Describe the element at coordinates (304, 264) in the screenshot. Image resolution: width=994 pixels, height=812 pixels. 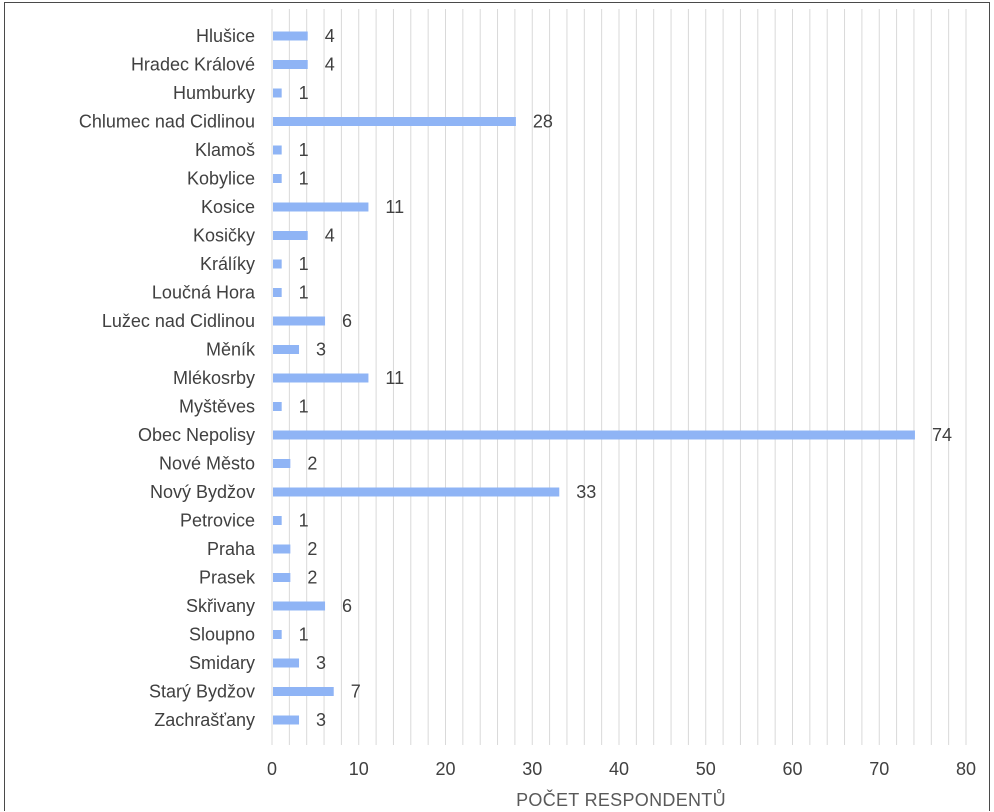
I see `data-label-8: 1` at that location.